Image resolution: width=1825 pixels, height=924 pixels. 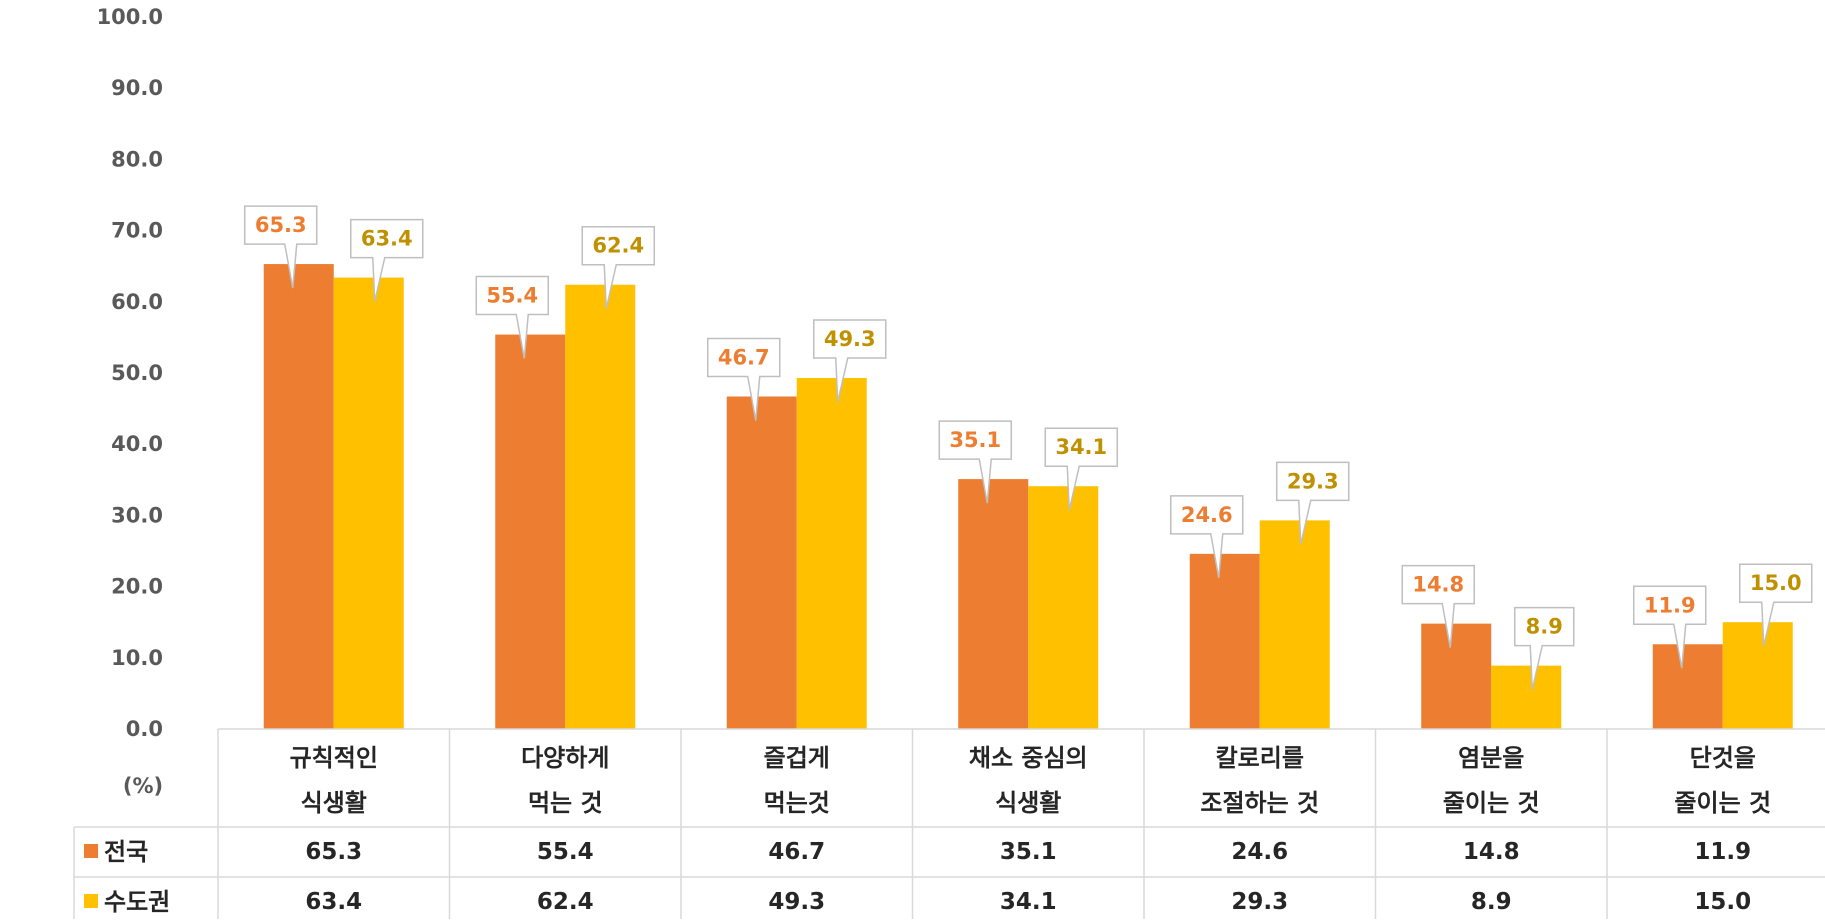 What do you see at coordinates (796, 852) in the screenshot?
I see `table-cell: 46.7` at bounding box center [796, 852].